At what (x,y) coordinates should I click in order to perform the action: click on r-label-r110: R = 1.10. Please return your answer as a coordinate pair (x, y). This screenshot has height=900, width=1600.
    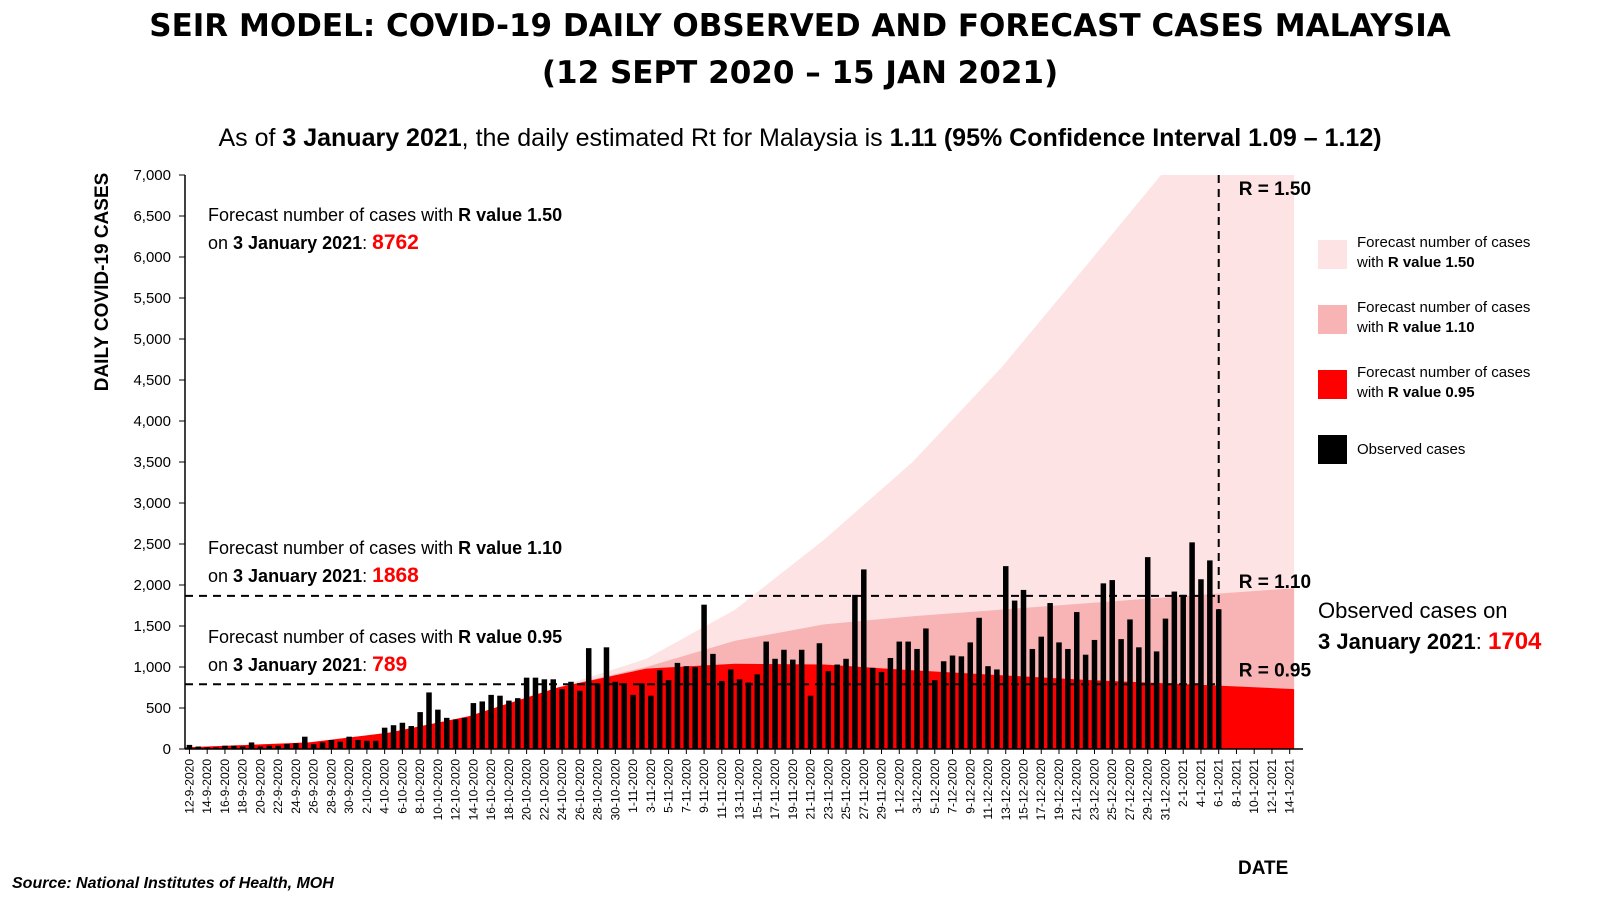
    Looking at the image, I should click on (1275, 582).